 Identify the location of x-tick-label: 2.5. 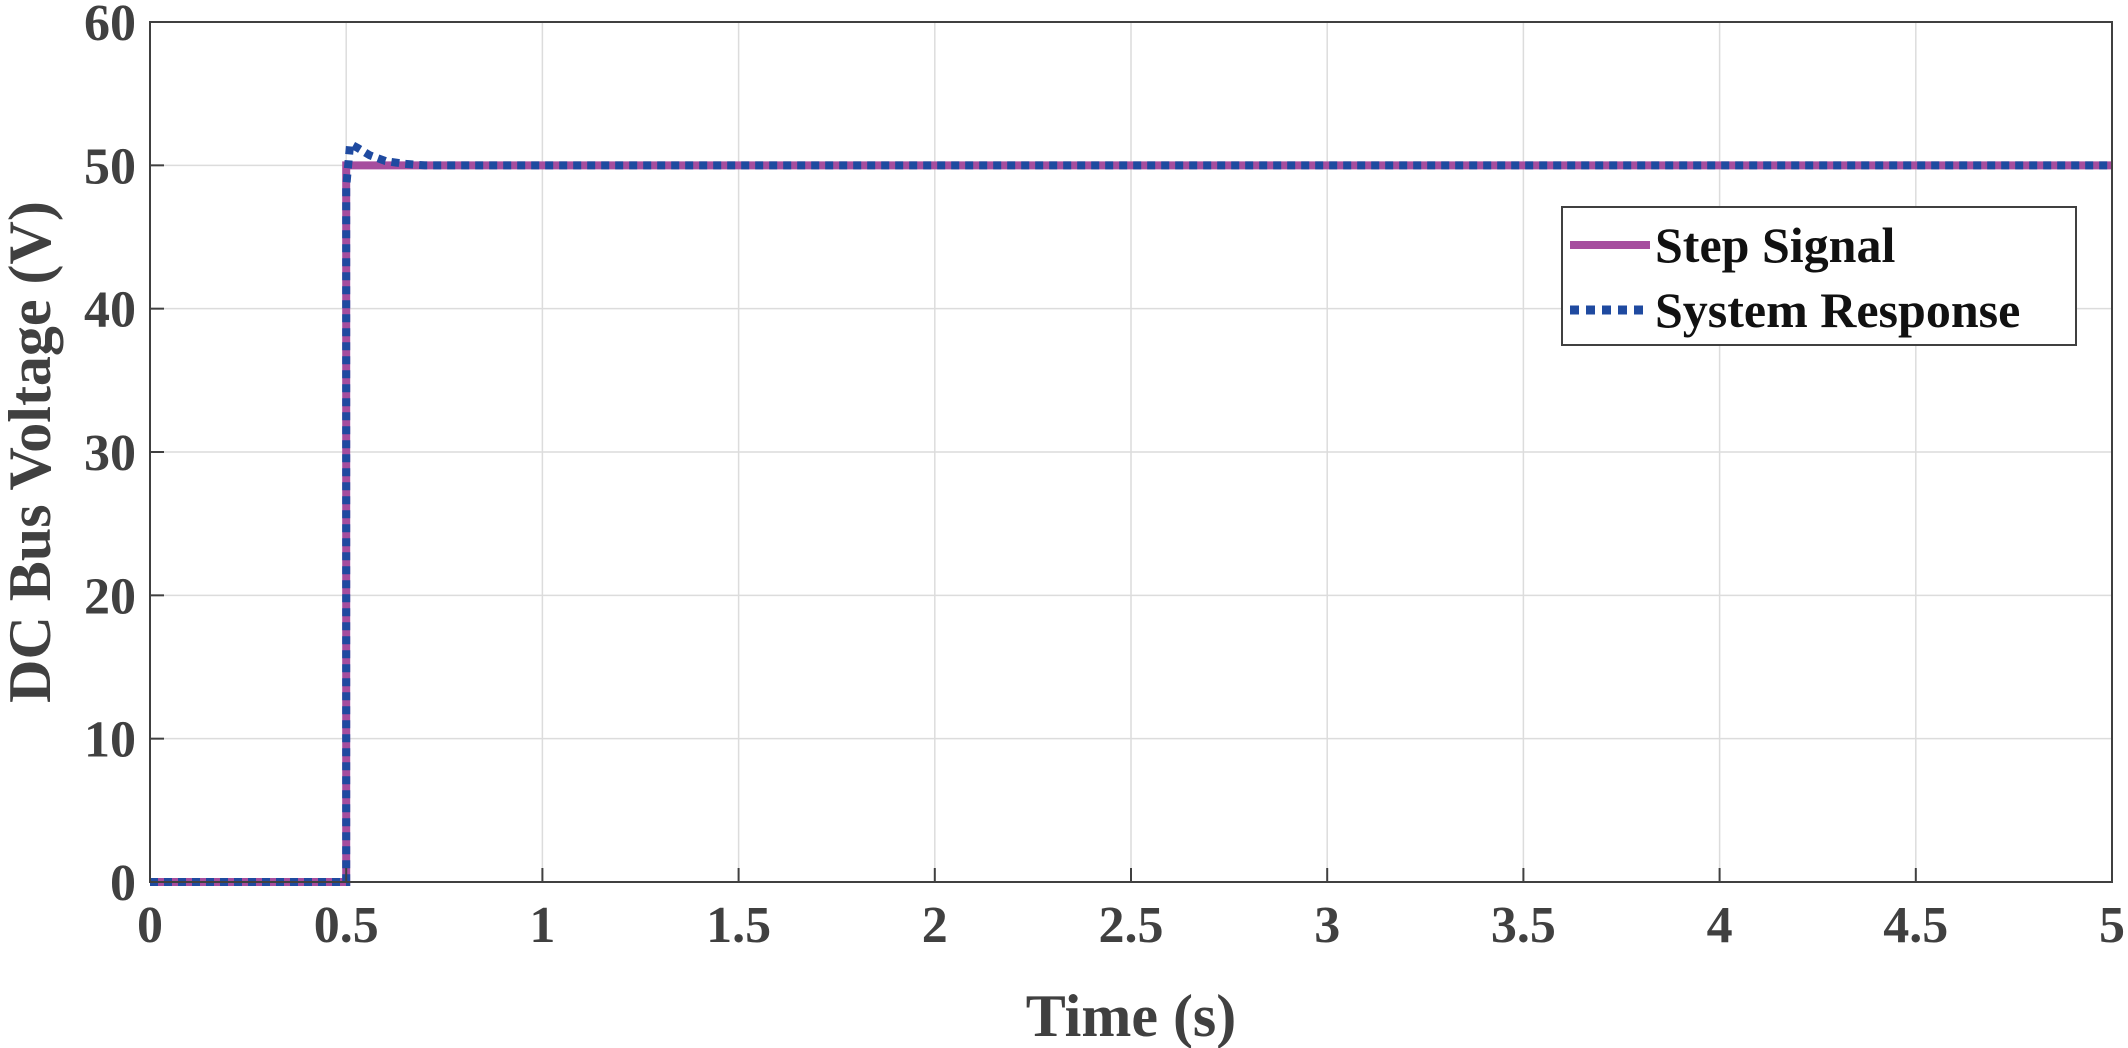
(1131, 925).